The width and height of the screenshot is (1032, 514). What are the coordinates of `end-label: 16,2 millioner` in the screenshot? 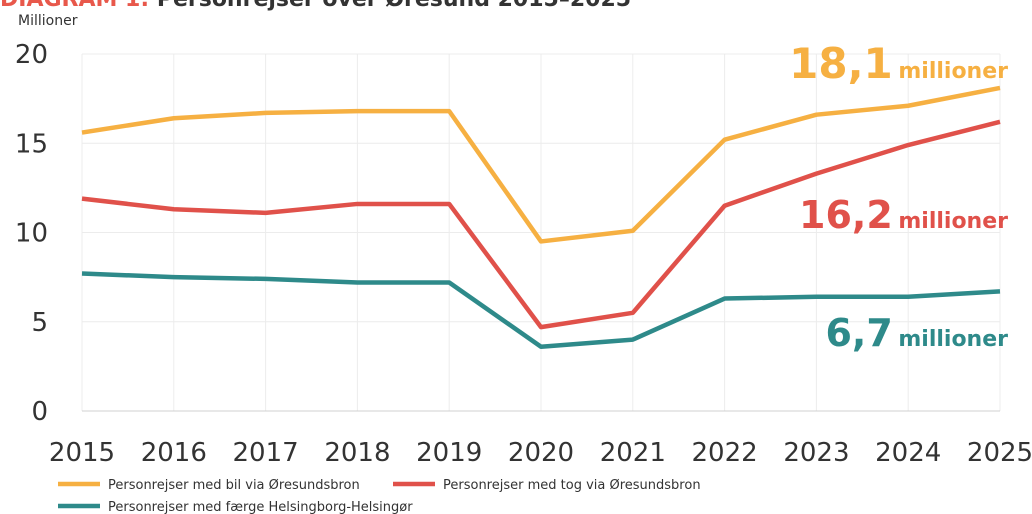 It's located at (903, 215).